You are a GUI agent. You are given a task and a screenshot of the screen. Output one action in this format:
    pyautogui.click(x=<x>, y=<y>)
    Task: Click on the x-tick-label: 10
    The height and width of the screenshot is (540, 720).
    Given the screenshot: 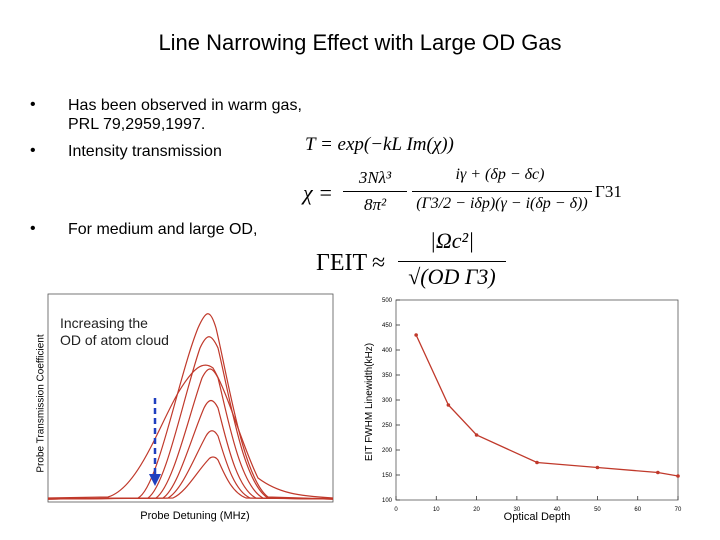 What is the action you would take?
    pyautogui.click(x=436, y=510)
    